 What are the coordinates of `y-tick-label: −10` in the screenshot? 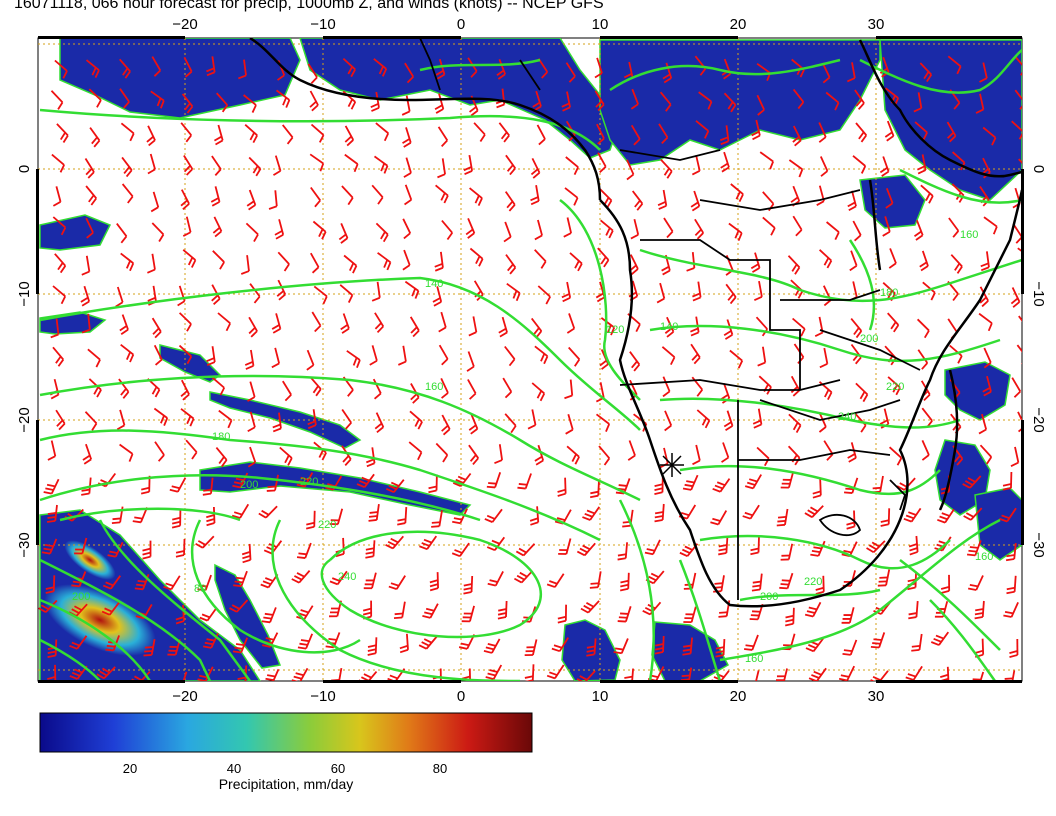 It's located at (24, 293).